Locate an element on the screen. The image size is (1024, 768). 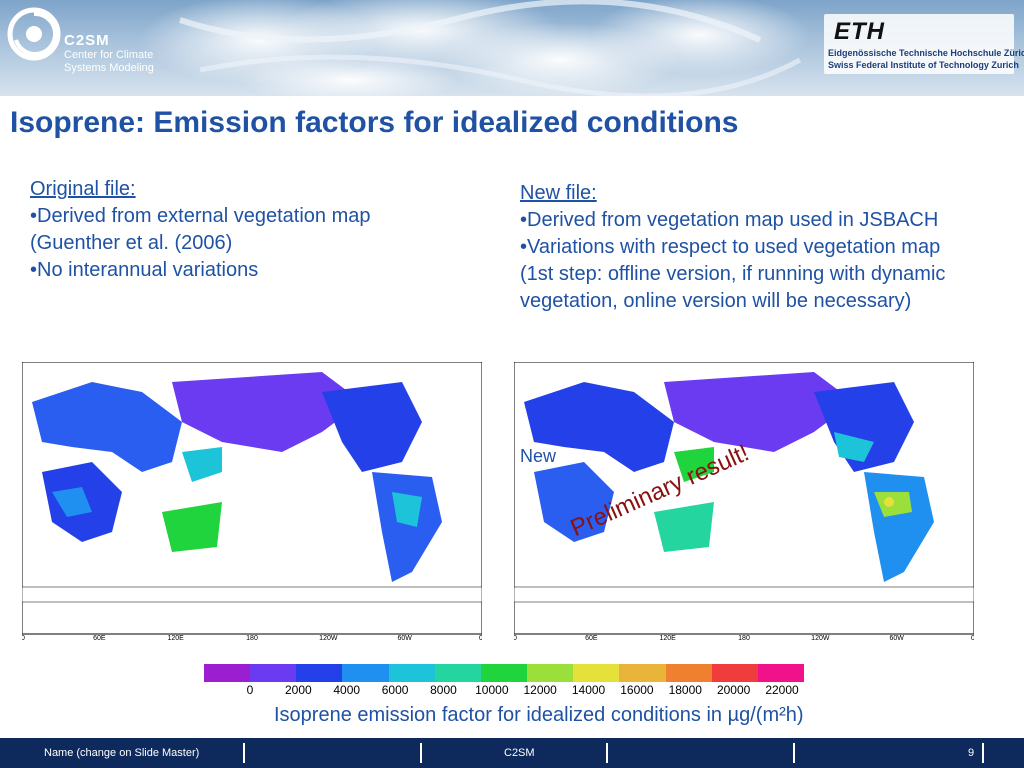
footer-page-number: 9 is located at coordinates (971, 753).